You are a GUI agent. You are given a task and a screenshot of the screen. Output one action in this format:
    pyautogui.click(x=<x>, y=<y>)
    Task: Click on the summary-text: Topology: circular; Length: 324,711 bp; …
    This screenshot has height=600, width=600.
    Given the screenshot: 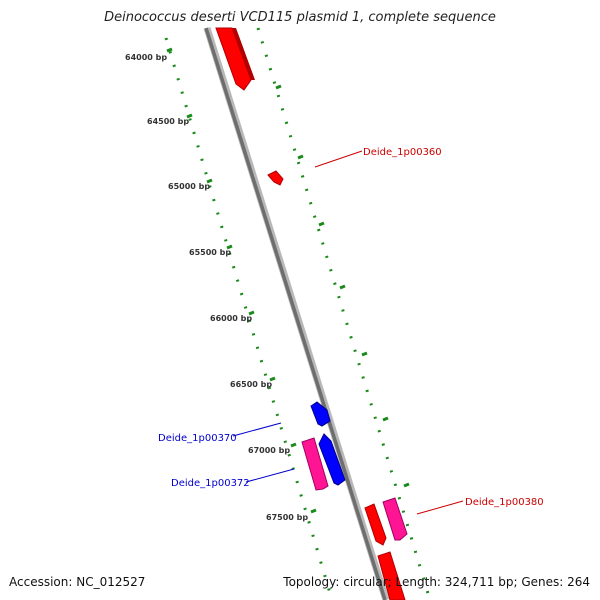 What is the action you would take?
    pyautogui.click(x=436, y=582)
    